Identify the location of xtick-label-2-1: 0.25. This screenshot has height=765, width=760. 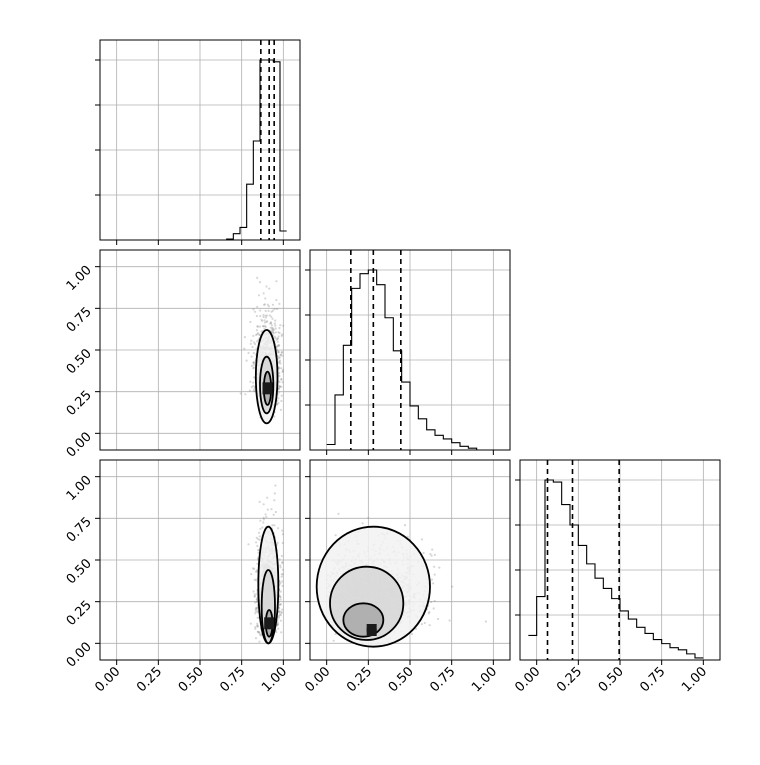
(569, 679).